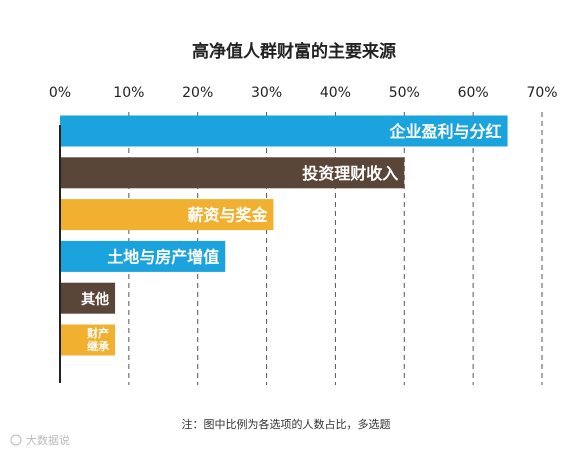 This screenshot has width=588, height=455. What do you see at coordinates (197, 93) in the screenshot?
I see `x-tick-label: 20%` at bounding box center [197, 93].